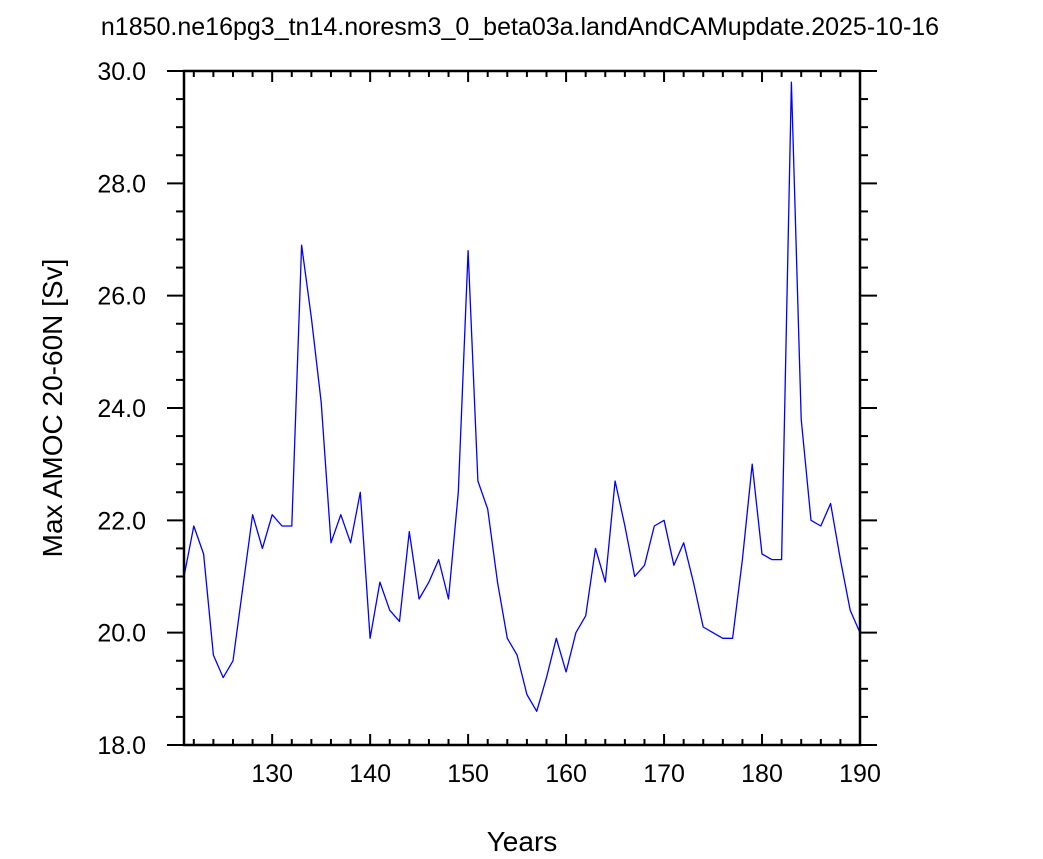  What do you see at coordinates (664, 774) in the screenshot?
I see `x-tick-label: 170` at bounding box center [664, 774].